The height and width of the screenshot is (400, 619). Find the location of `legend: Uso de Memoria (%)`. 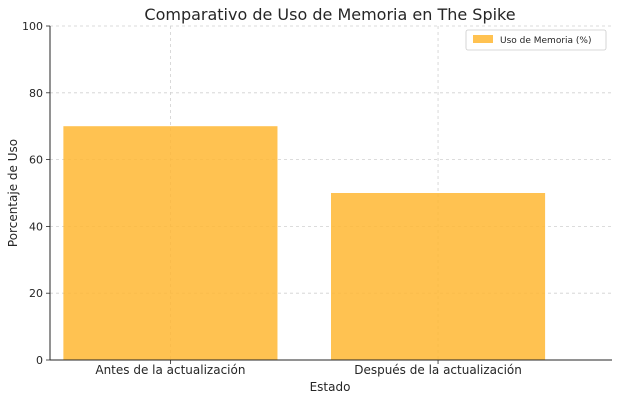

legend: Uso de Memoria (%) is located at coordinates (536, 40).